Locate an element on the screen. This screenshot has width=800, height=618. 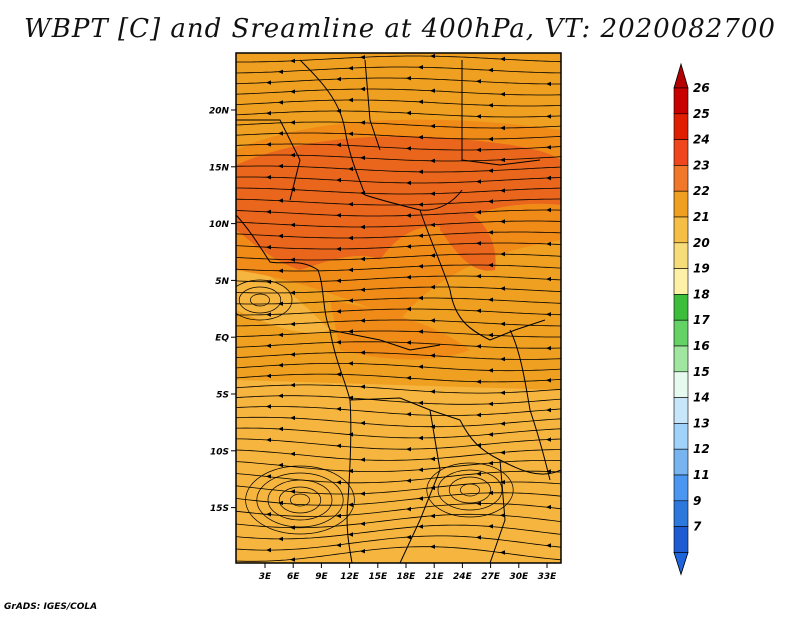
colorbar-bottom-arrow is located at coordinates (681, 564).